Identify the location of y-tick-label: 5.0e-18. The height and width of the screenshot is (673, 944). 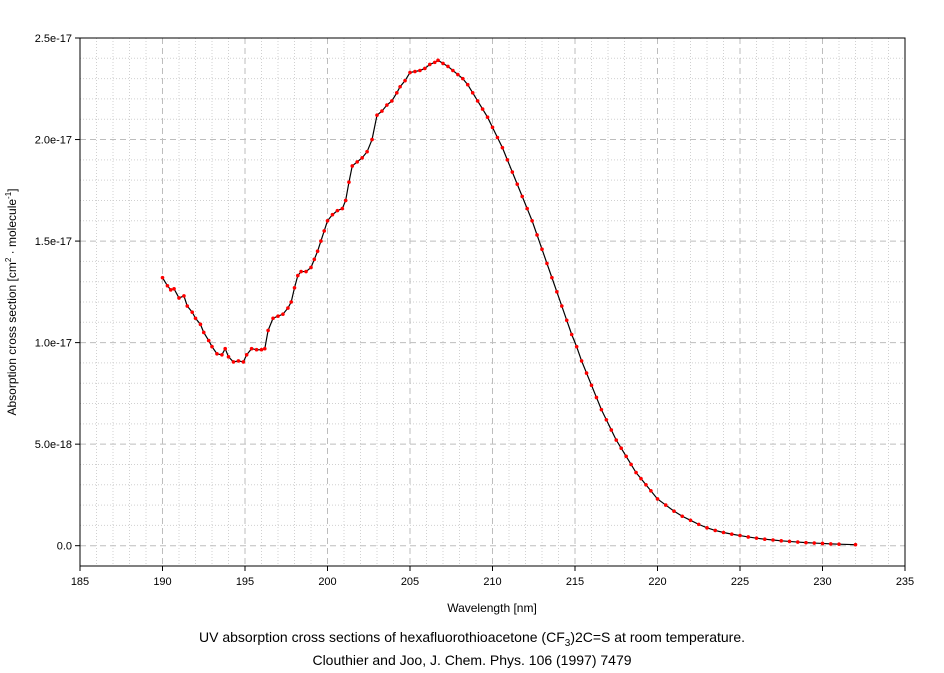
(53, 445).